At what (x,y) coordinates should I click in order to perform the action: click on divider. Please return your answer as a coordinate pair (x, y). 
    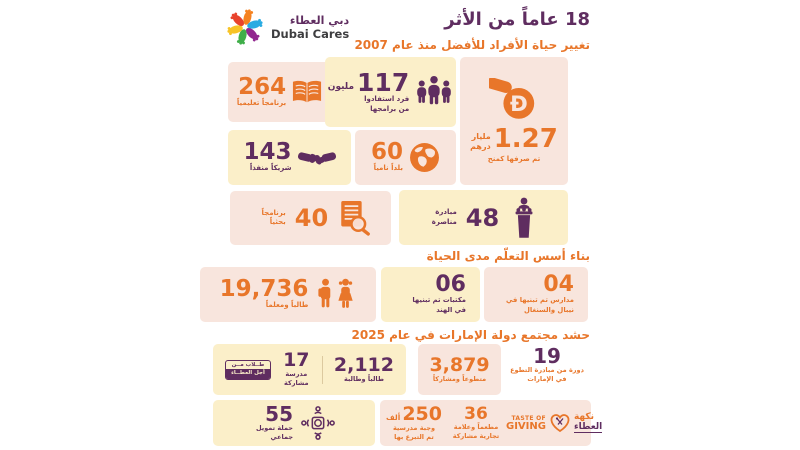
    Looking at the image, I should click on (322, 369).